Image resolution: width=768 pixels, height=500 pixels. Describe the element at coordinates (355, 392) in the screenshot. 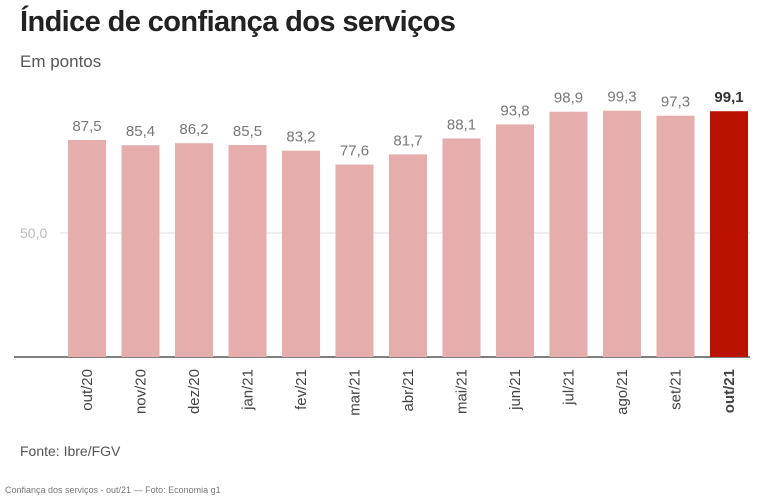

I see `x-tick-label: mar/21` at that location.